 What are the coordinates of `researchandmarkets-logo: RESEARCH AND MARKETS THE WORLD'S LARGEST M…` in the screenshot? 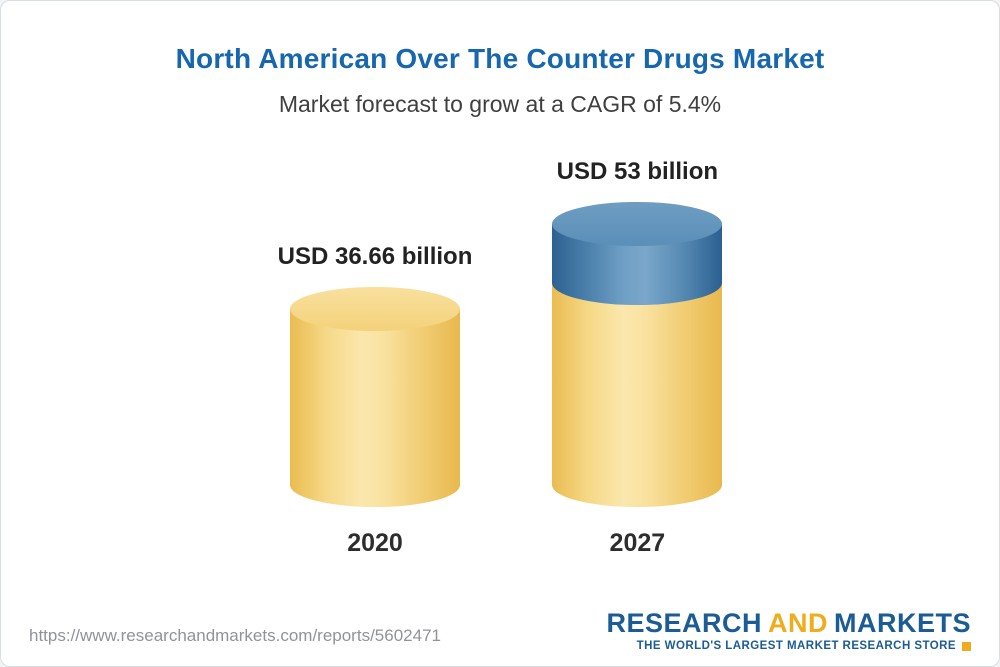 It's located at (788, 629).